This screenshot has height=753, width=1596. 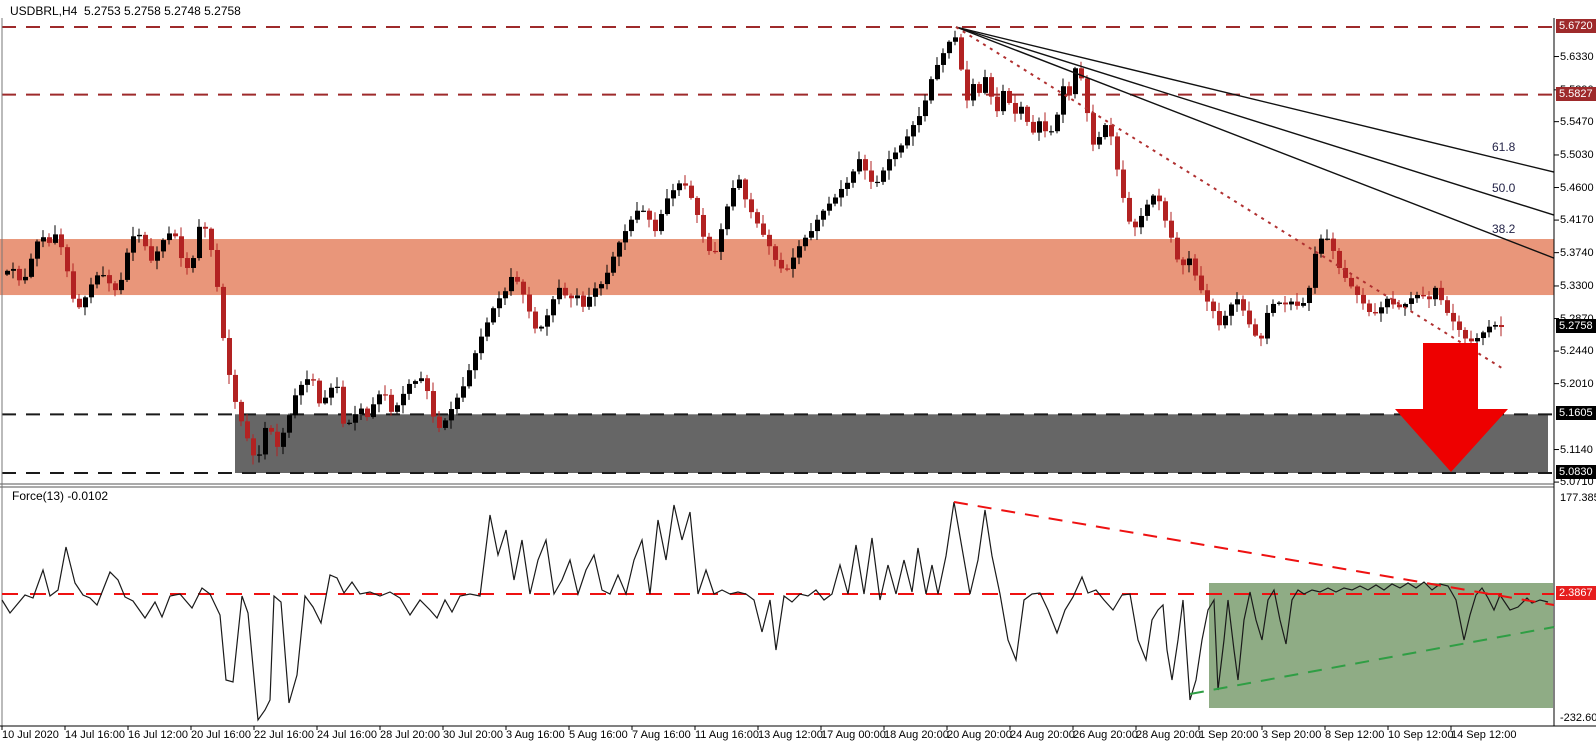 I want to click on time-axis-label: 8 Sep 12:00, so click(x=1355, y=735).